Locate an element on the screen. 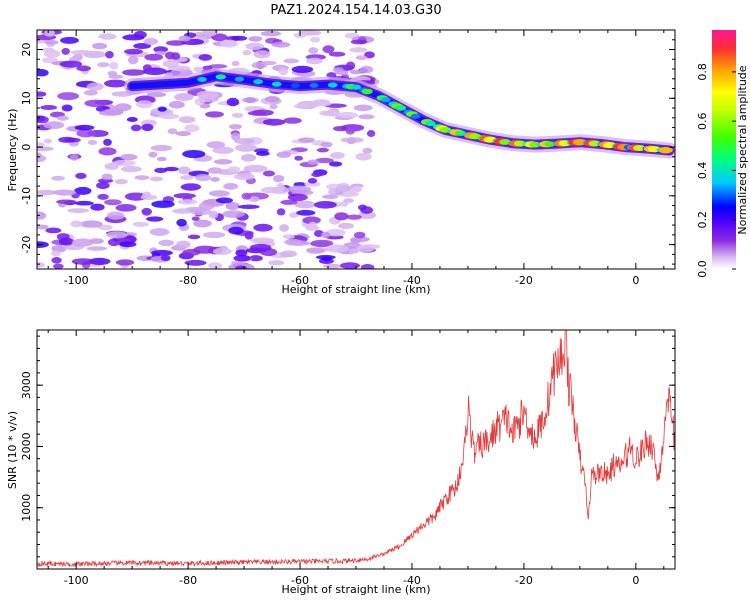 The image size is (750, 600). x-tick-label: -100 is located at coordinates (76, 580).